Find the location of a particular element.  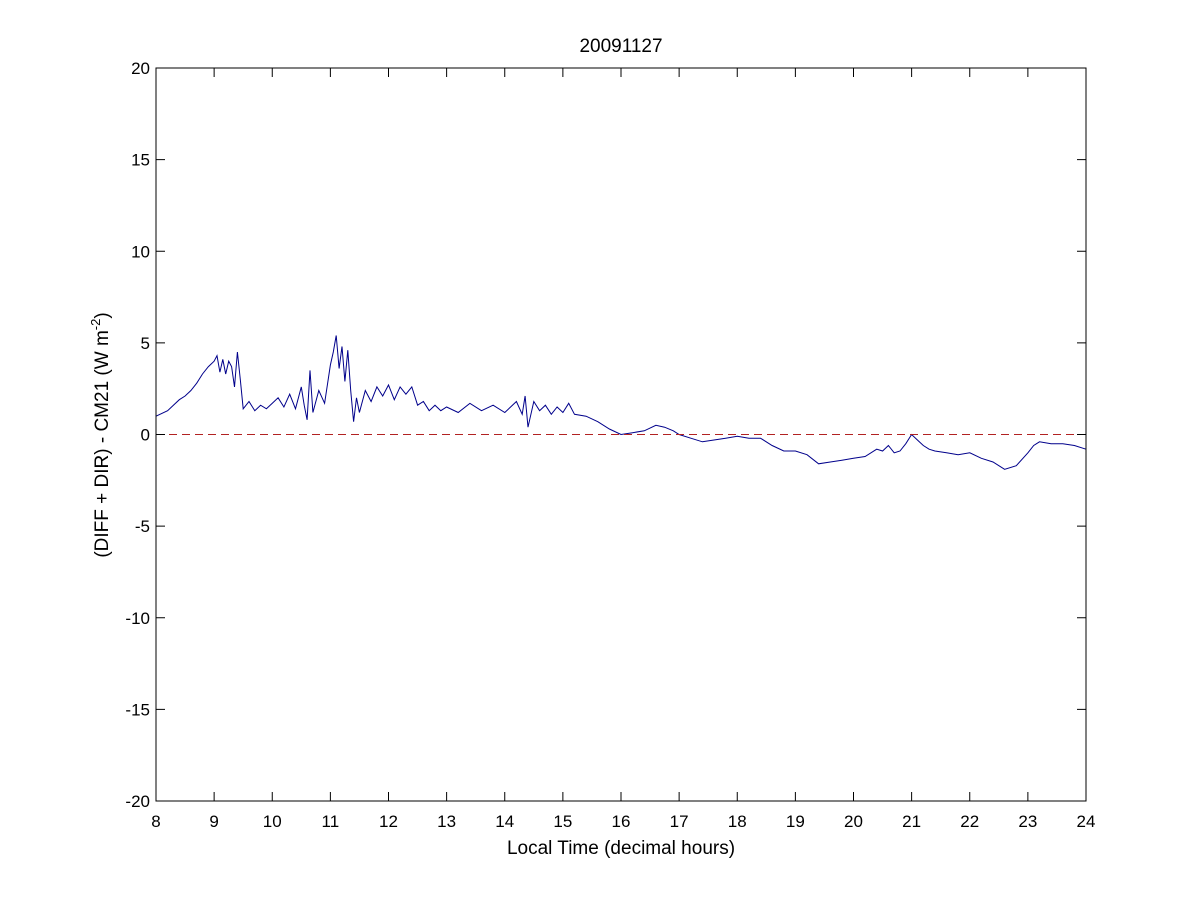

x-tick-label: 15 is located at coordinates (562, 821).